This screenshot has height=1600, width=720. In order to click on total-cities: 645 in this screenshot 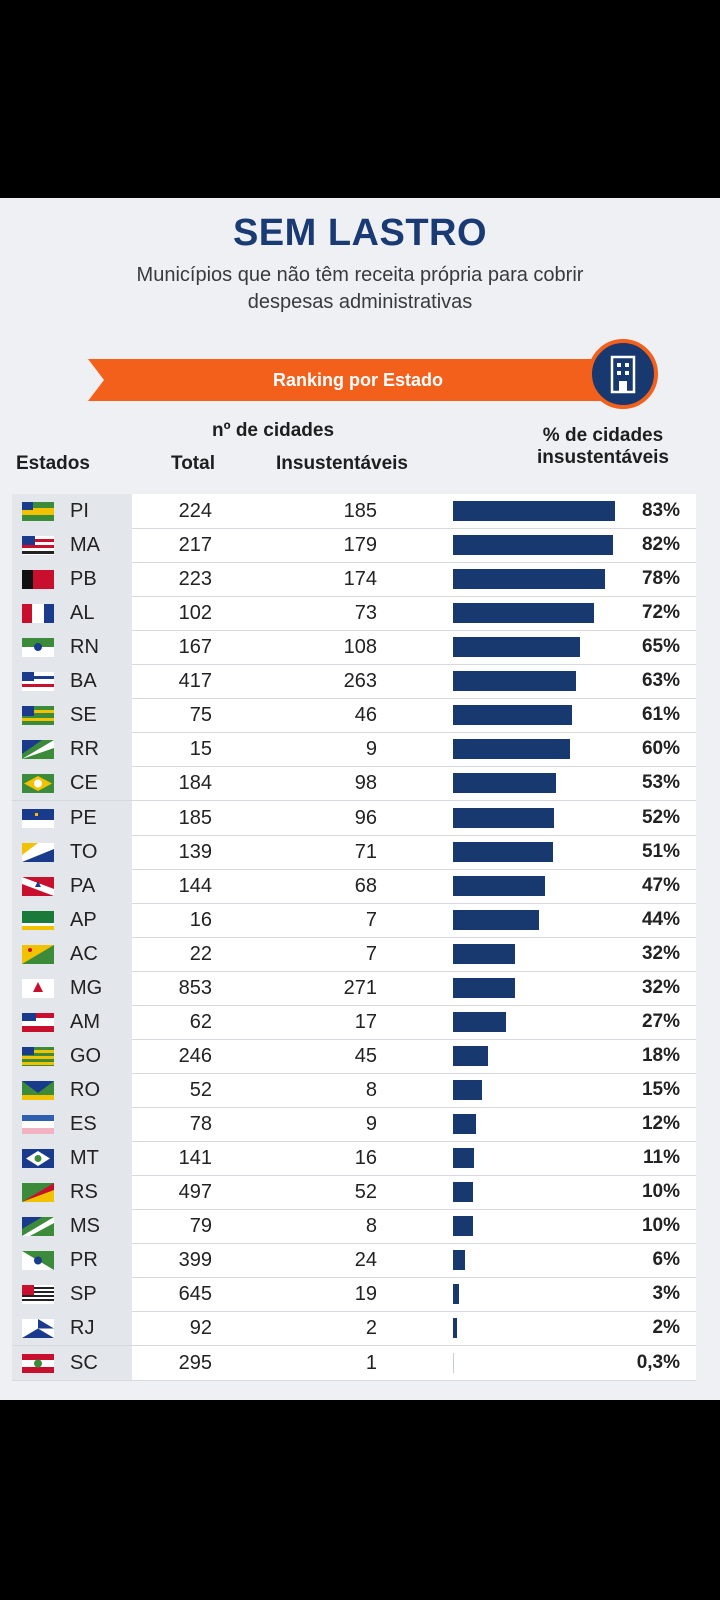, I will do `click(195, 1294)`.